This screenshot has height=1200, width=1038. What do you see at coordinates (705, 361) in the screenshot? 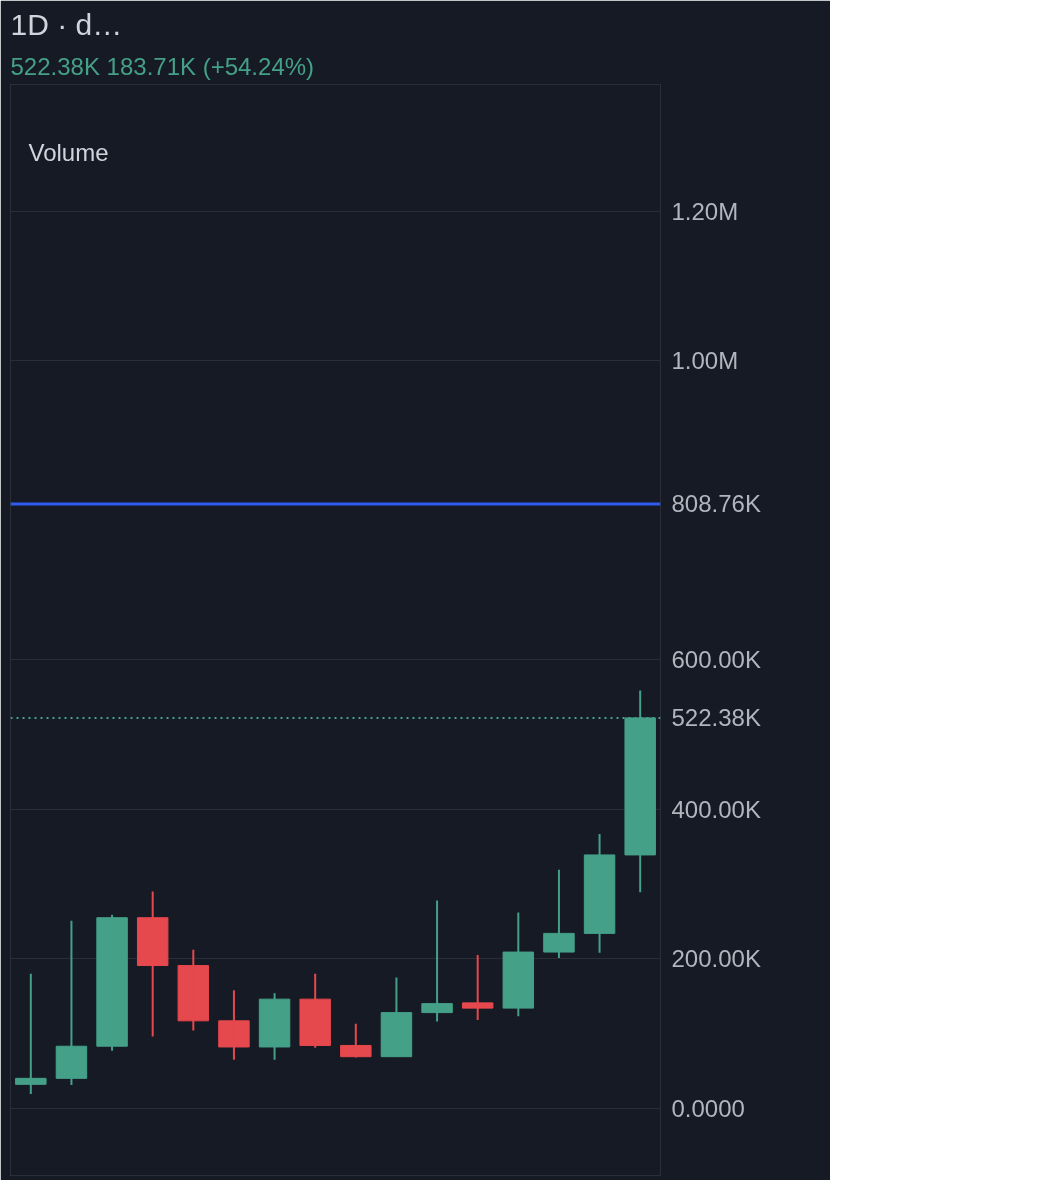
I see `y-tick-label: 1.00M` at bounding box center [705, 361].